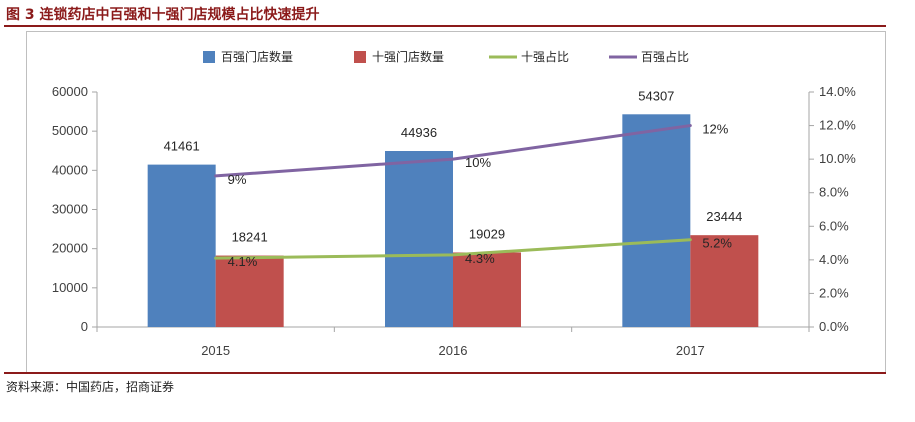 This screenshot has height=422, width=915. Describe the element at coordinates (834, 259) in the screenshot. I see `y-right-tick-label: 4.0%` at that location.